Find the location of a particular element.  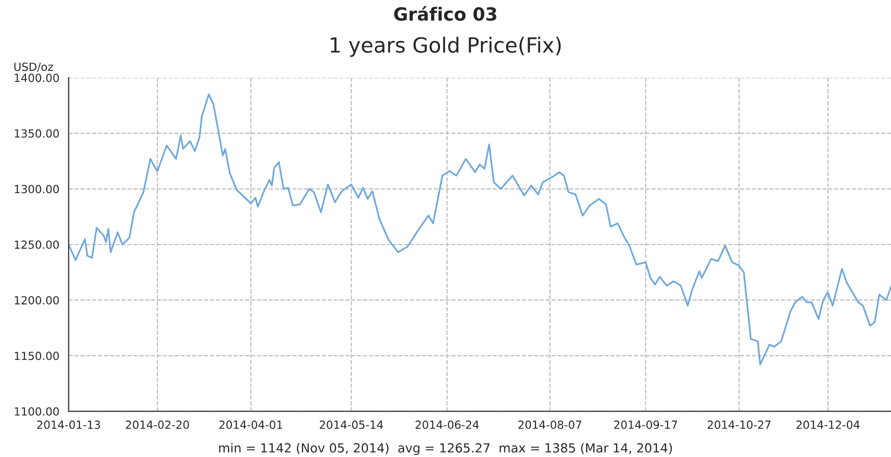

x-tick-label: 2014-06-24 is located at coordinates (447, 424).